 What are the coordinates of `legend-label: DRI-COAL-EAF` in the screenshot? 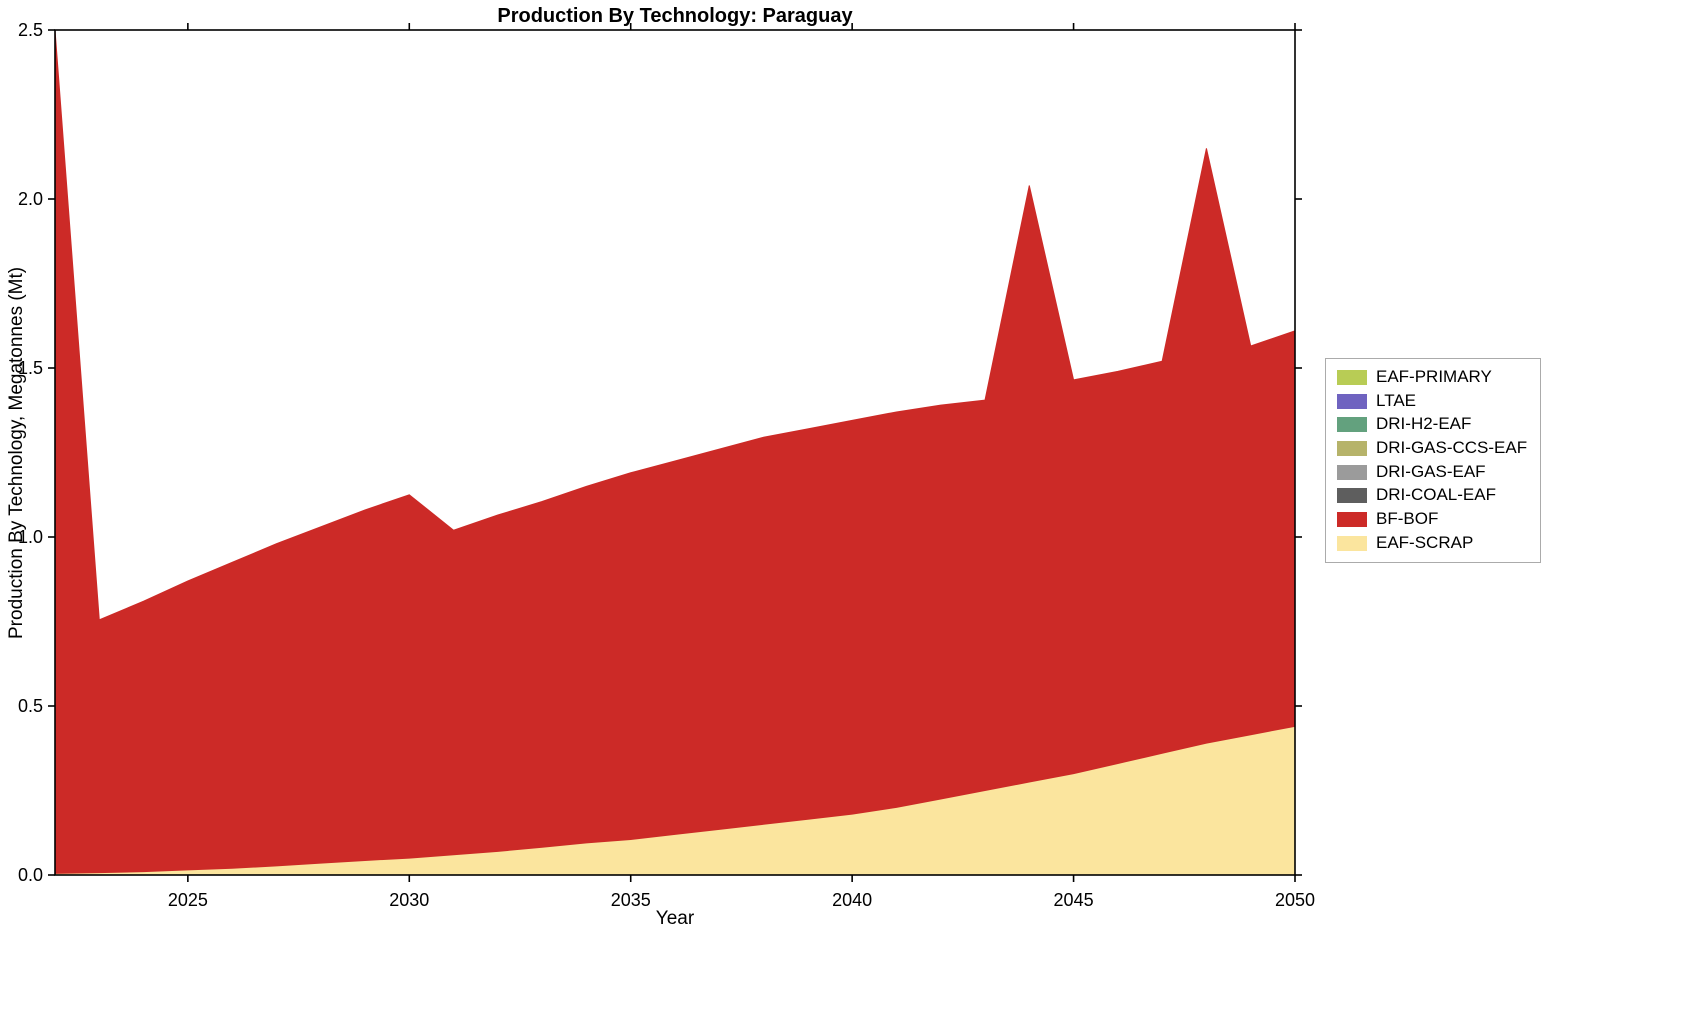 It's located at (1436, 495).